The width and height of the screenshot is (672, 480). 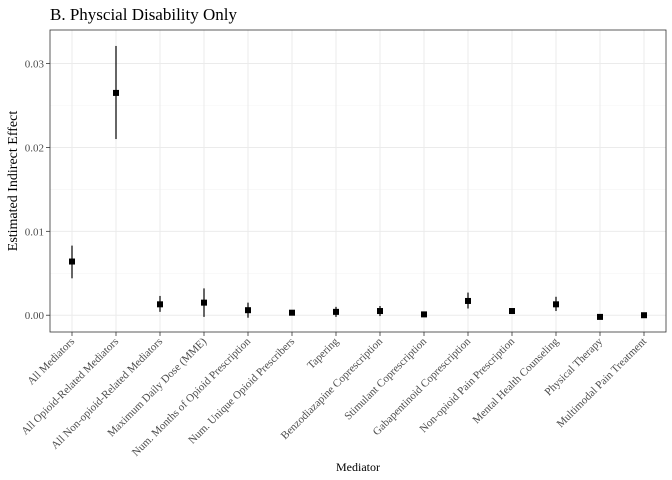 What do you see at coordinates (144, 14) in the screenshot?
I see `chart-title: B. Physcial Disability Only` at bounding box center [144, 14].